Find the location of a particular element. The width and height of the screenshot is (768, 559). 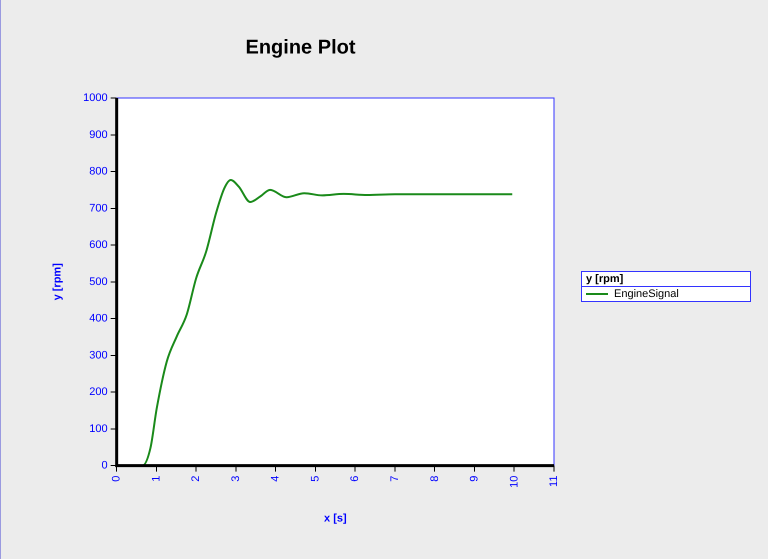

x-tick-label: 2 is located at coordinates (196, 479).